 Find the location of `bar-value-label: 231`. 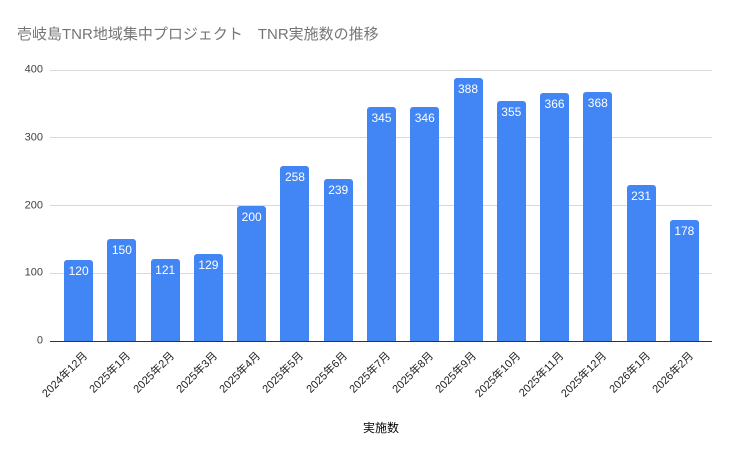

bar-value-label: 231 is located at coordinates (641, 195).